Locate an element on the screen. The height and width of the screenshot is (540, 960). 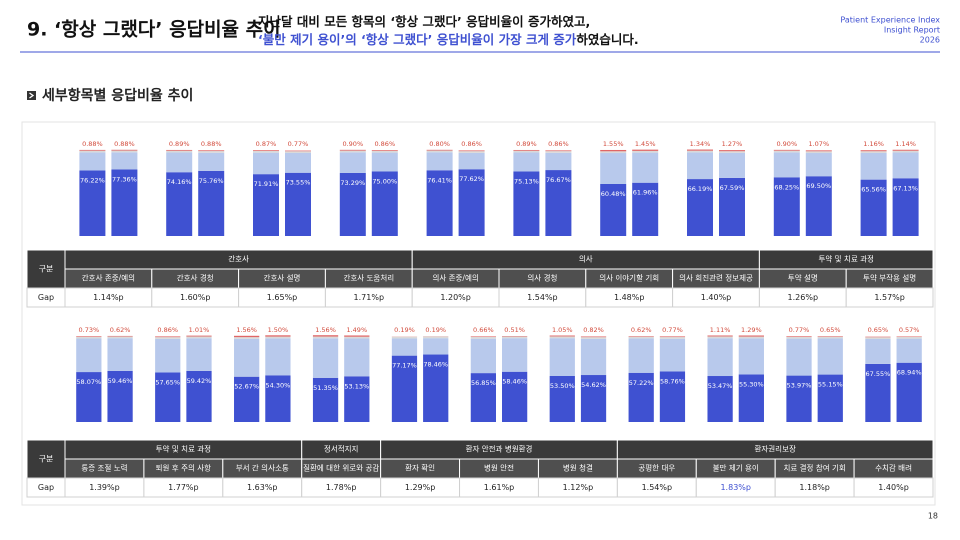
value-label: 76.41% is located at coordinates (439, 180).